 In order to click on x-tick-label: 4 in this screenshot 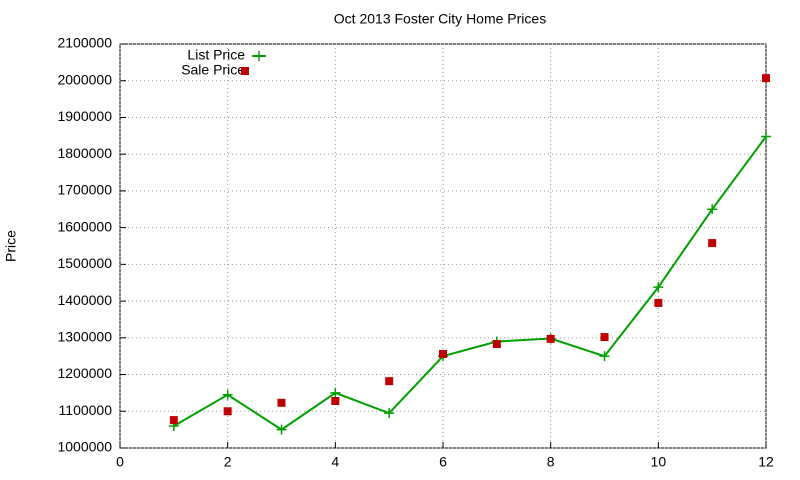, I will do `click(335, 462)`.